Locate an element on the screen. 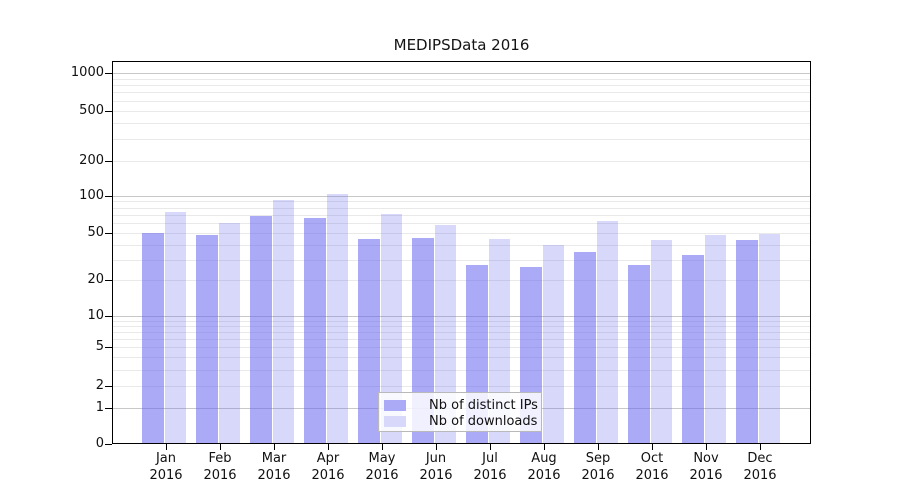 The width and height of the screenshot is (900, 500). x-tick-label: Jul 2016 is located at coordinates (490, 467).